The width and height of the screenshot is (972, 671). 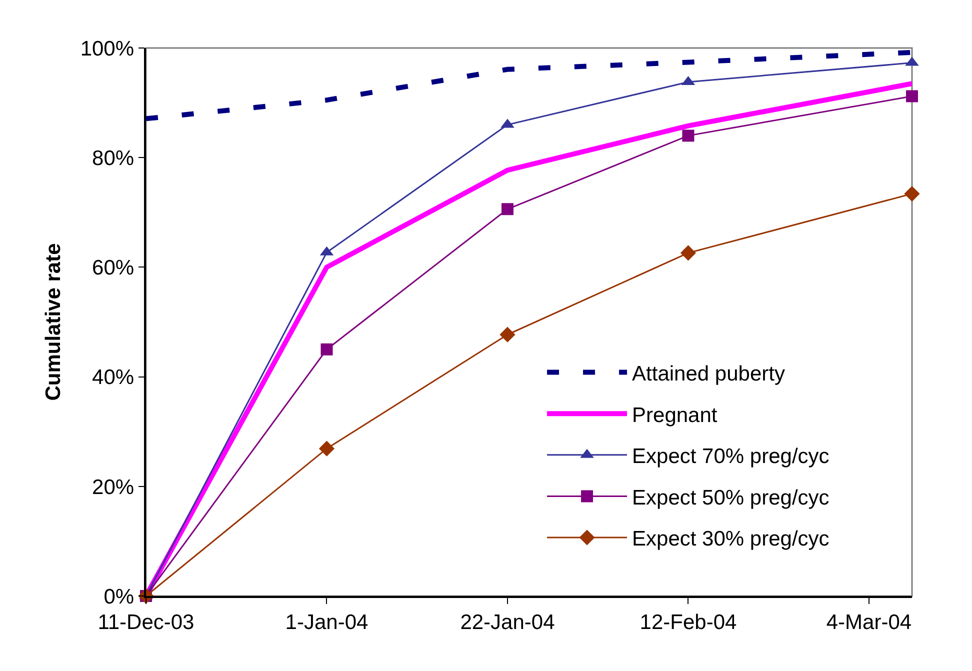 I want to click on x-tick-label: 4-Mar-04, so click(x=869, y=622).